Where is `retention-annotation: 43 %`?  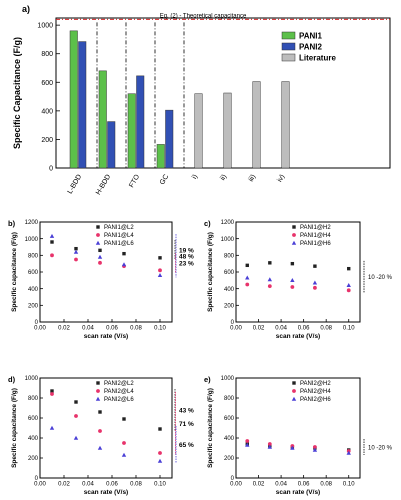
retention-annotation: 43 % is located at coordinates (186, 411).